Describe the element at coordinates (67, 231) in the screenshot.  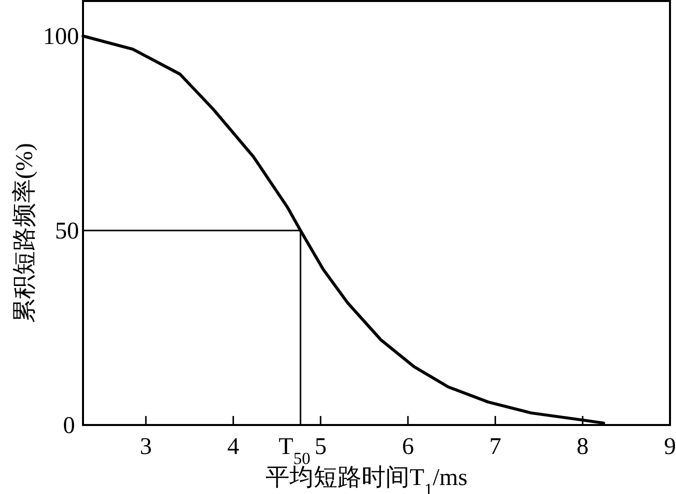
I see `y-tick-label: 50` at that location.